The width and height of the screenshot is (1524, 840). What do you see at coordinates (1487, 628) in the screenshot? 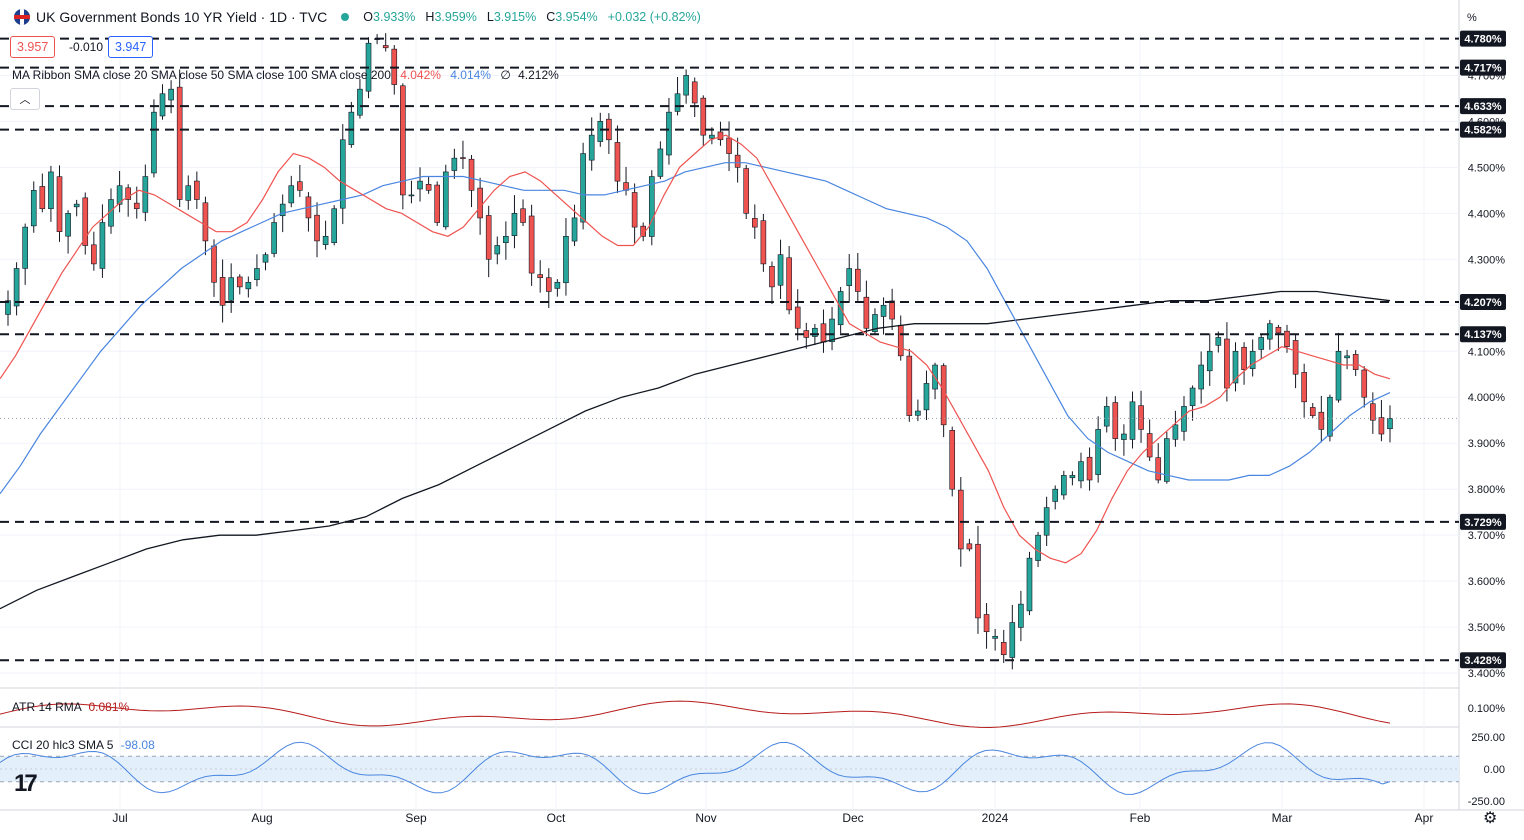
I see `y-tick-label: 3.500%` at bounding box center [1487, 628].